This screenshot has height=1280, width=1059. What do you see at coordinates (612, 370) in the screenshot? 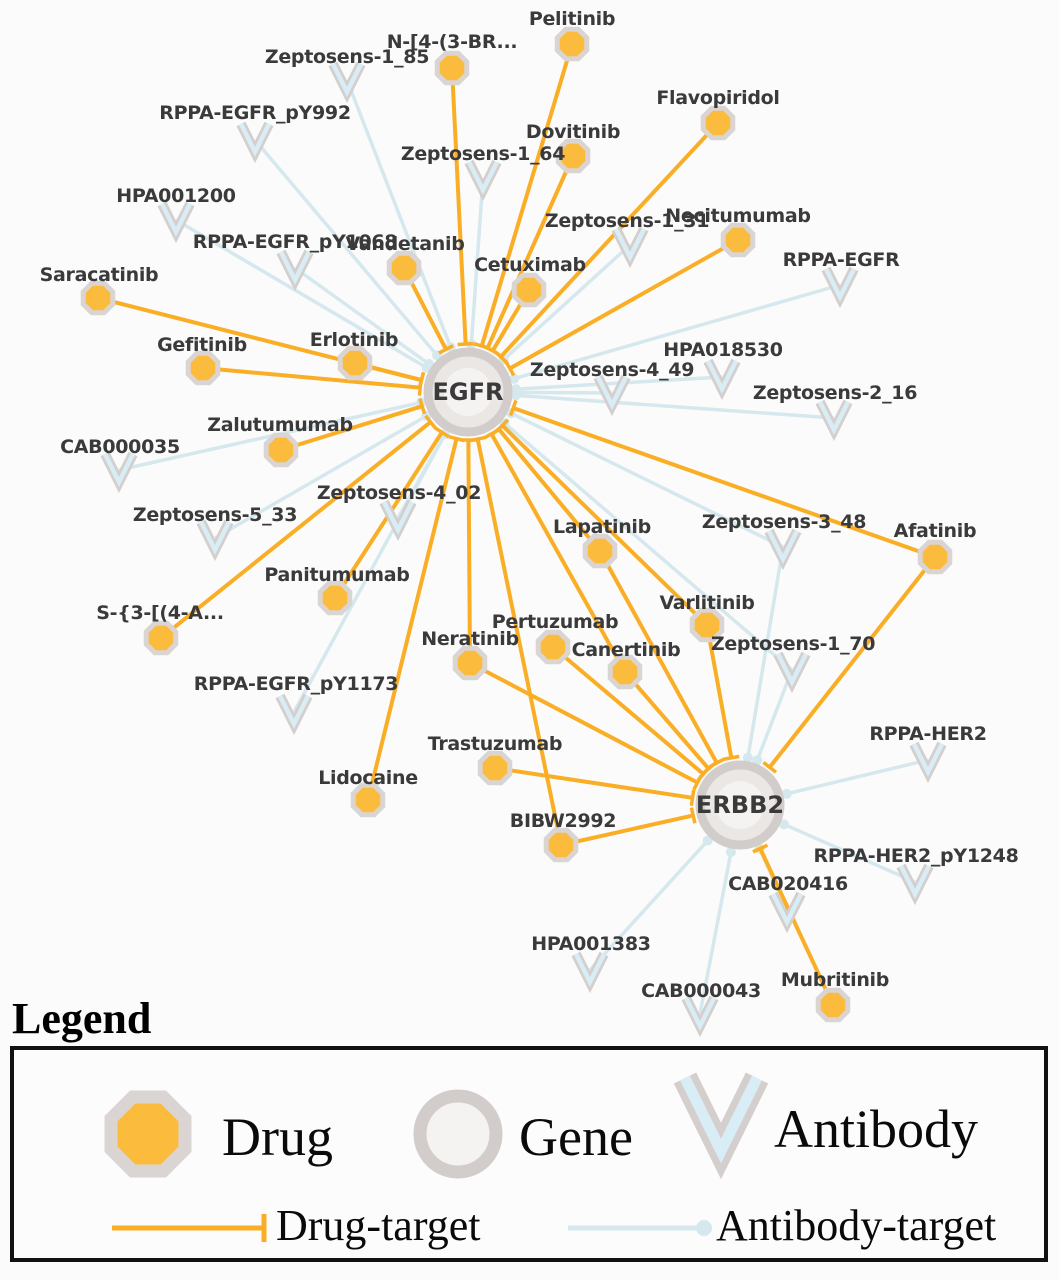
I see `node-label: Zeptosens-4_49` at bounding box center [612, 370].